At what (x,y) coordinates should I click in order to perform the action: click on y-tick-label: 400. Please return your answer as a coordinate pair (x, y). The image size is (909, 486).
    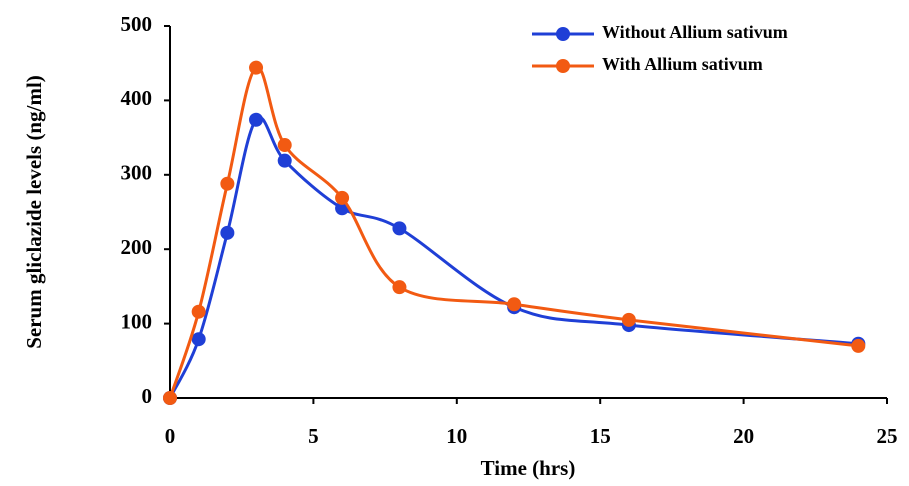
    Looking at the image, I should click on (137, 98).